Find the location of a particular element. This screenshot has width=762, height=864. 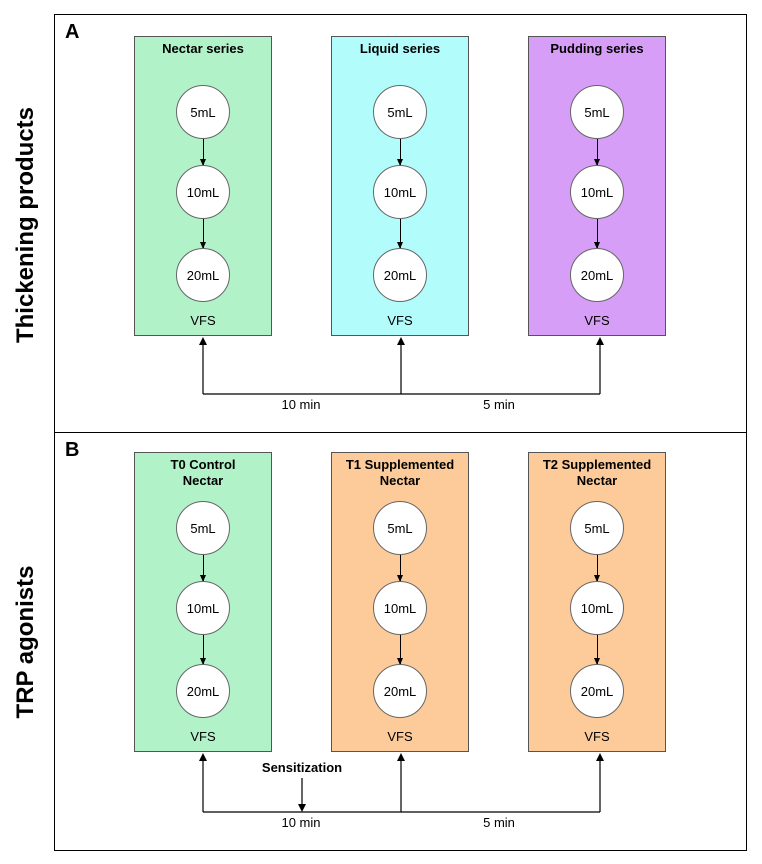

box-title: T0 Control Nectar is located at coordinates (203, 472).